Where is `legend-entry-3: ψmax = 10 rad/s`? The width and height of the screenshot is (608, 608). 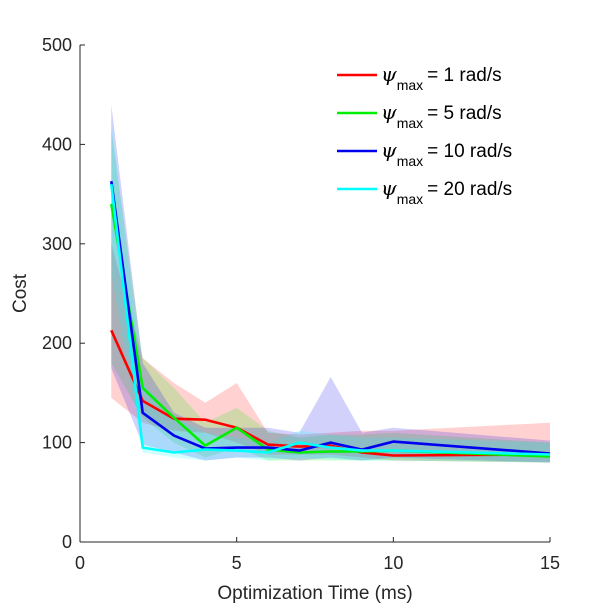 legend-entry-3: ψmax = 10 rad/s is located at coordinates (424, 153).